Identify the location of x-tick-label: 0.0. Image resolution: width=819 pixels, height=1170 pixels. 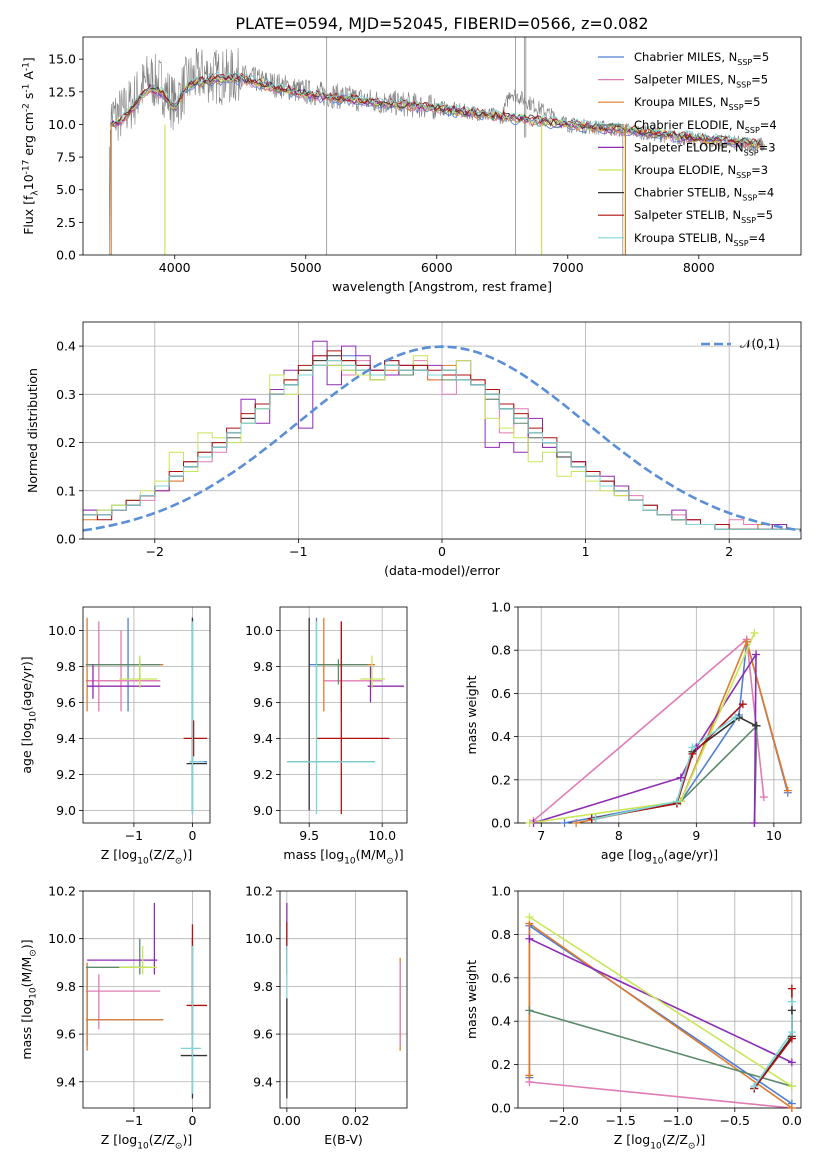
(792, 1120).